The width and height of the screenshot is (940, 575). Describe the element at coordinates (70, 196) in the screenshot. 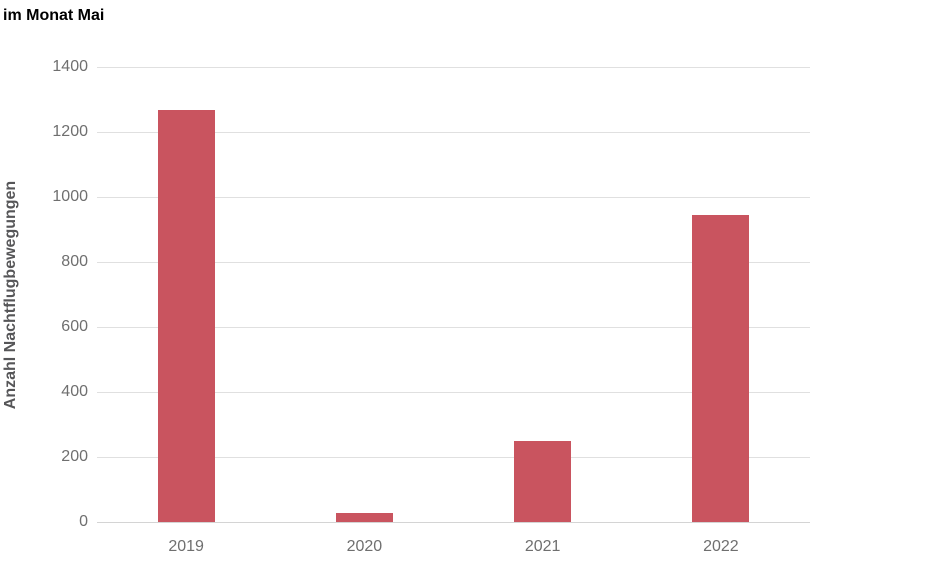

I see `y-tick-label: 1000` at that location.